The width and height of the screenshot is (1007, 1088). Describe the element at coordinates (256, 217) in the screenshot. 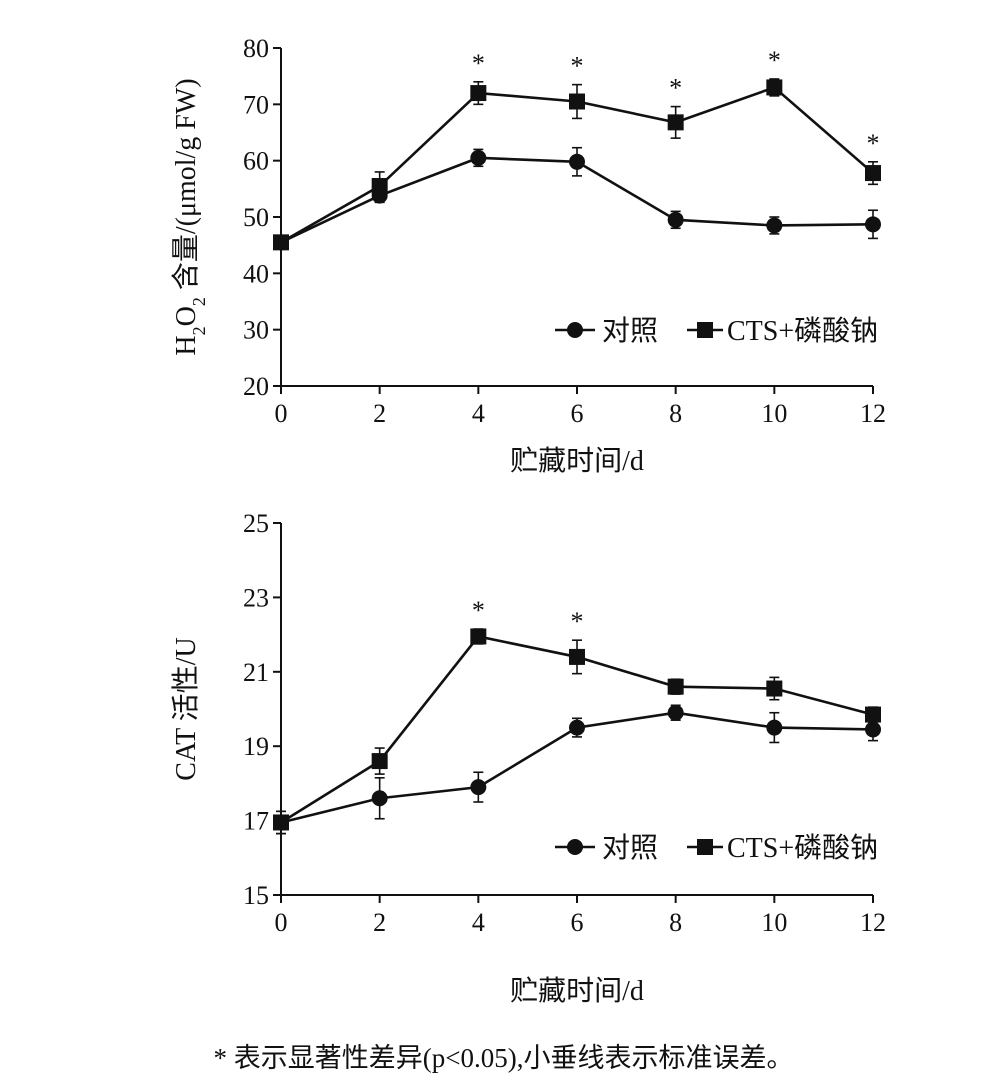

I see `y-tick-label: 50` at that location.